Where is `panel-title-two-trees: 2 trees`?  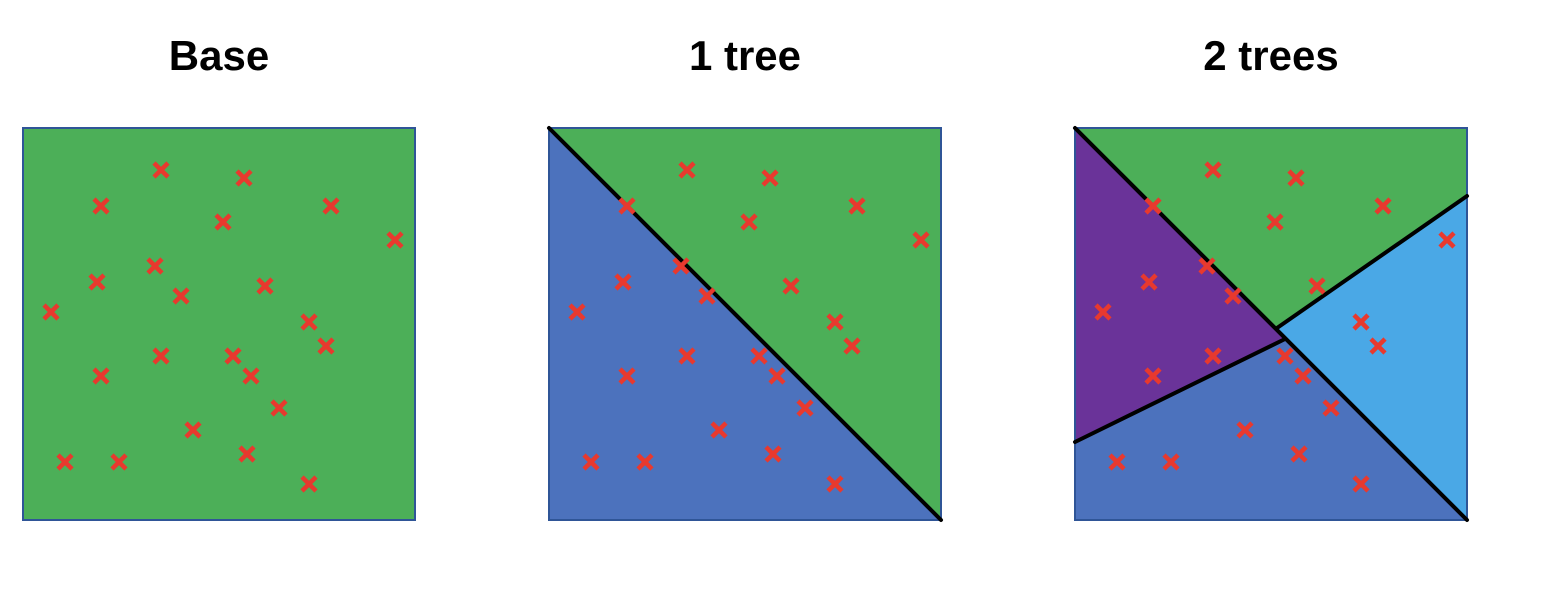
panel-title-two-trees: 2 trees is located at coordinates (1271, 56).